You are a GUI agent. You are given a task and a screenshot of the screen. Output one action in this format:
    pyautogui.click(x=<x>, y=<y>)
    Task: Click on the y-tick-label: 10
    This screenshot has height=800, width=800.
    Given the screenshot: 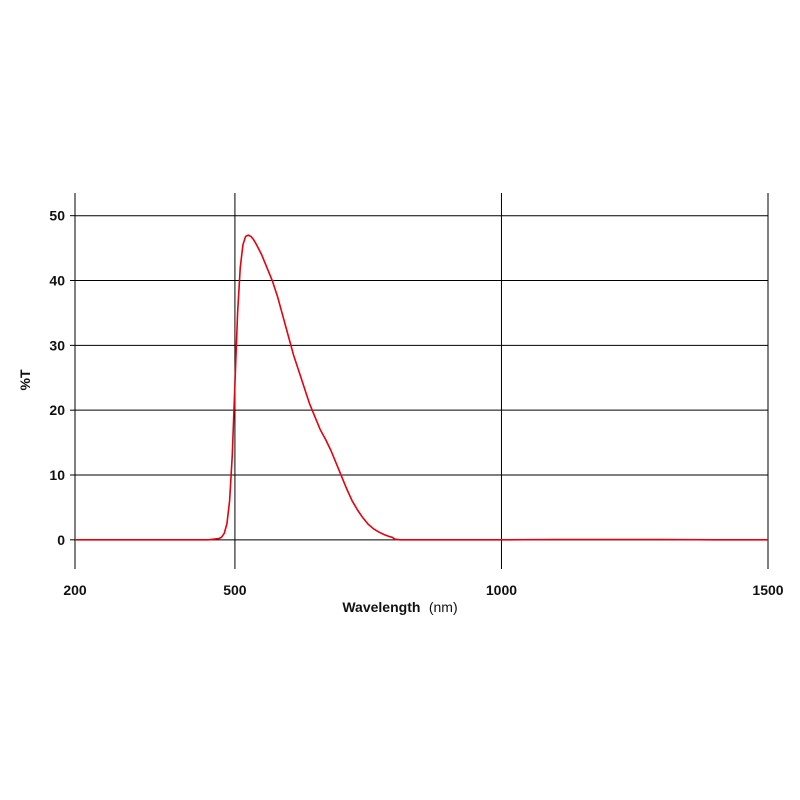 What is the action you would take?
    pyautogui.click(x=57, y=475)
    